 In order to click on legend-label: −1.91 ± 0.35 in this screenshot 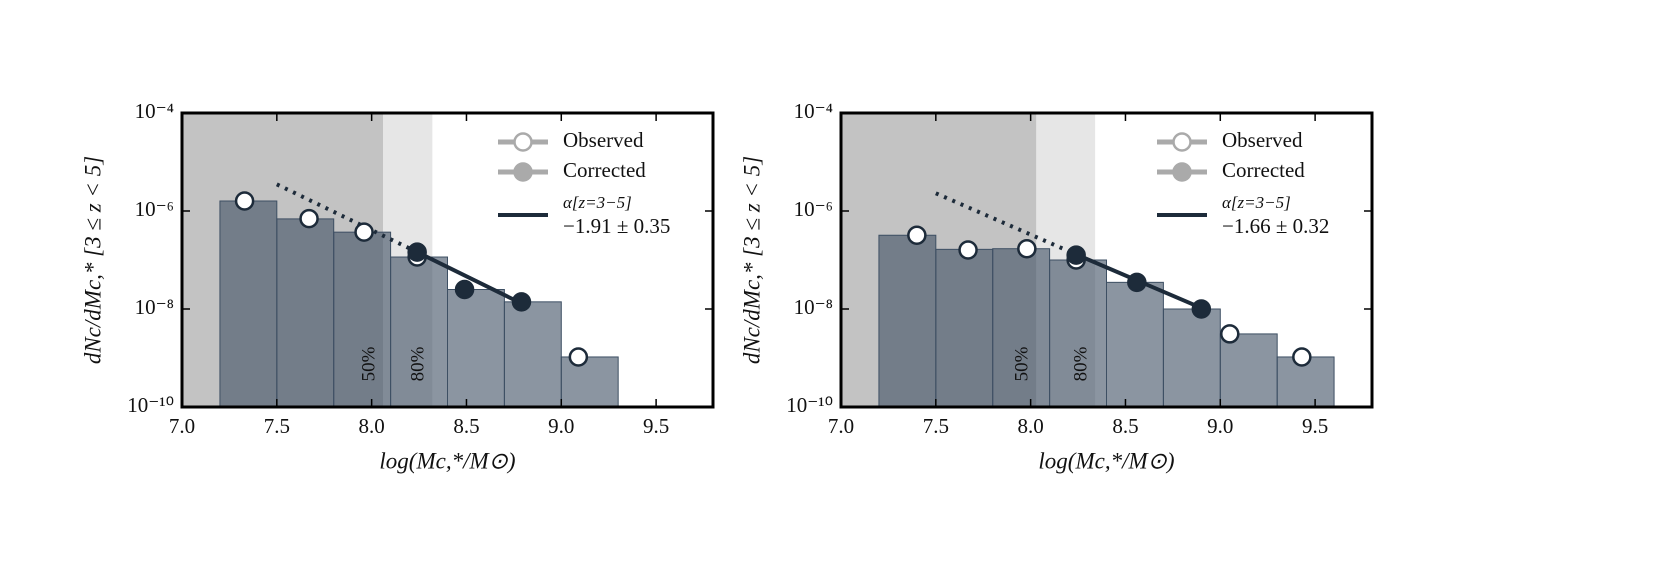, I will do `click(616, 226)`.